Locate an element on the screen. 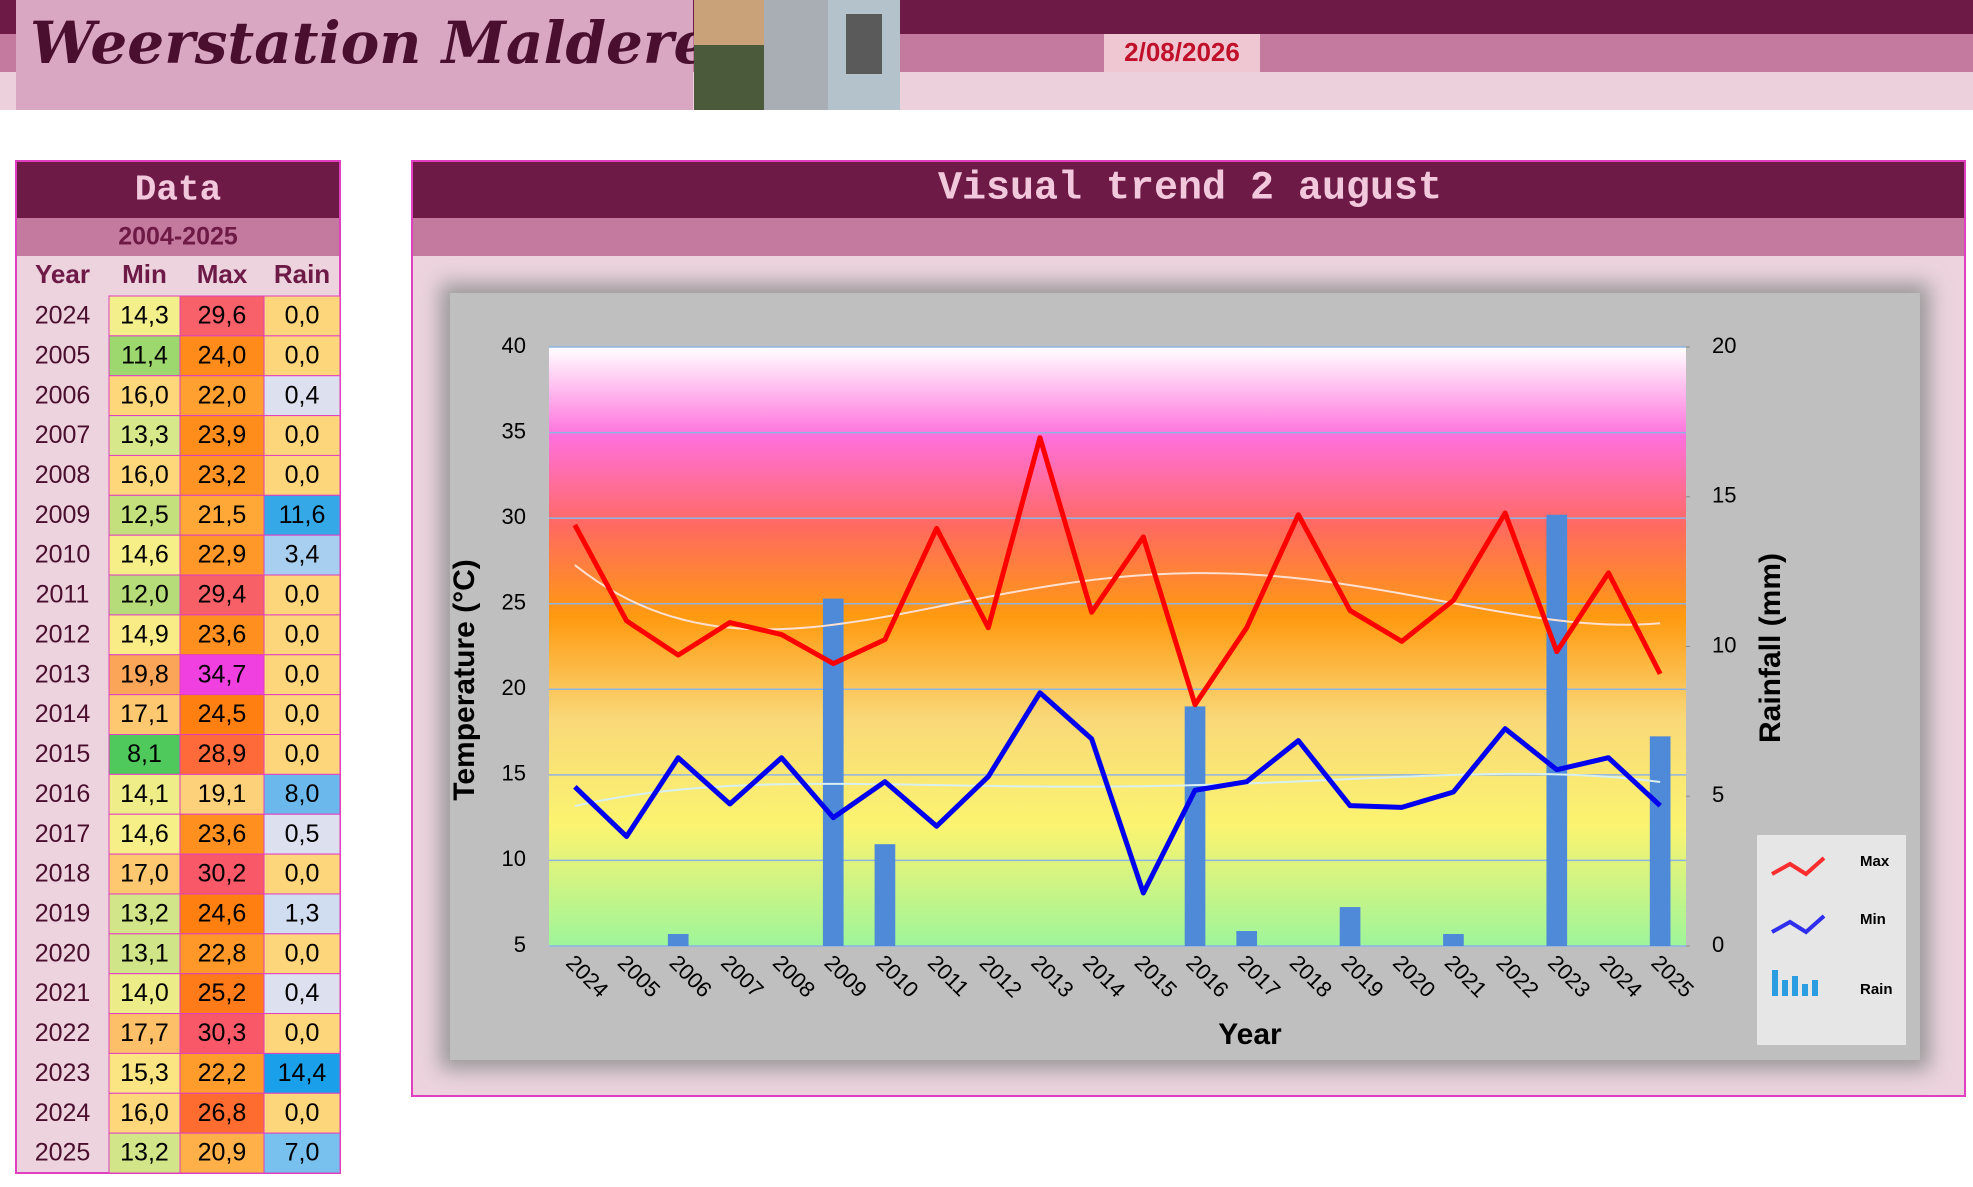  cell-text: 15,3 is located at coordinates (144, 1073).